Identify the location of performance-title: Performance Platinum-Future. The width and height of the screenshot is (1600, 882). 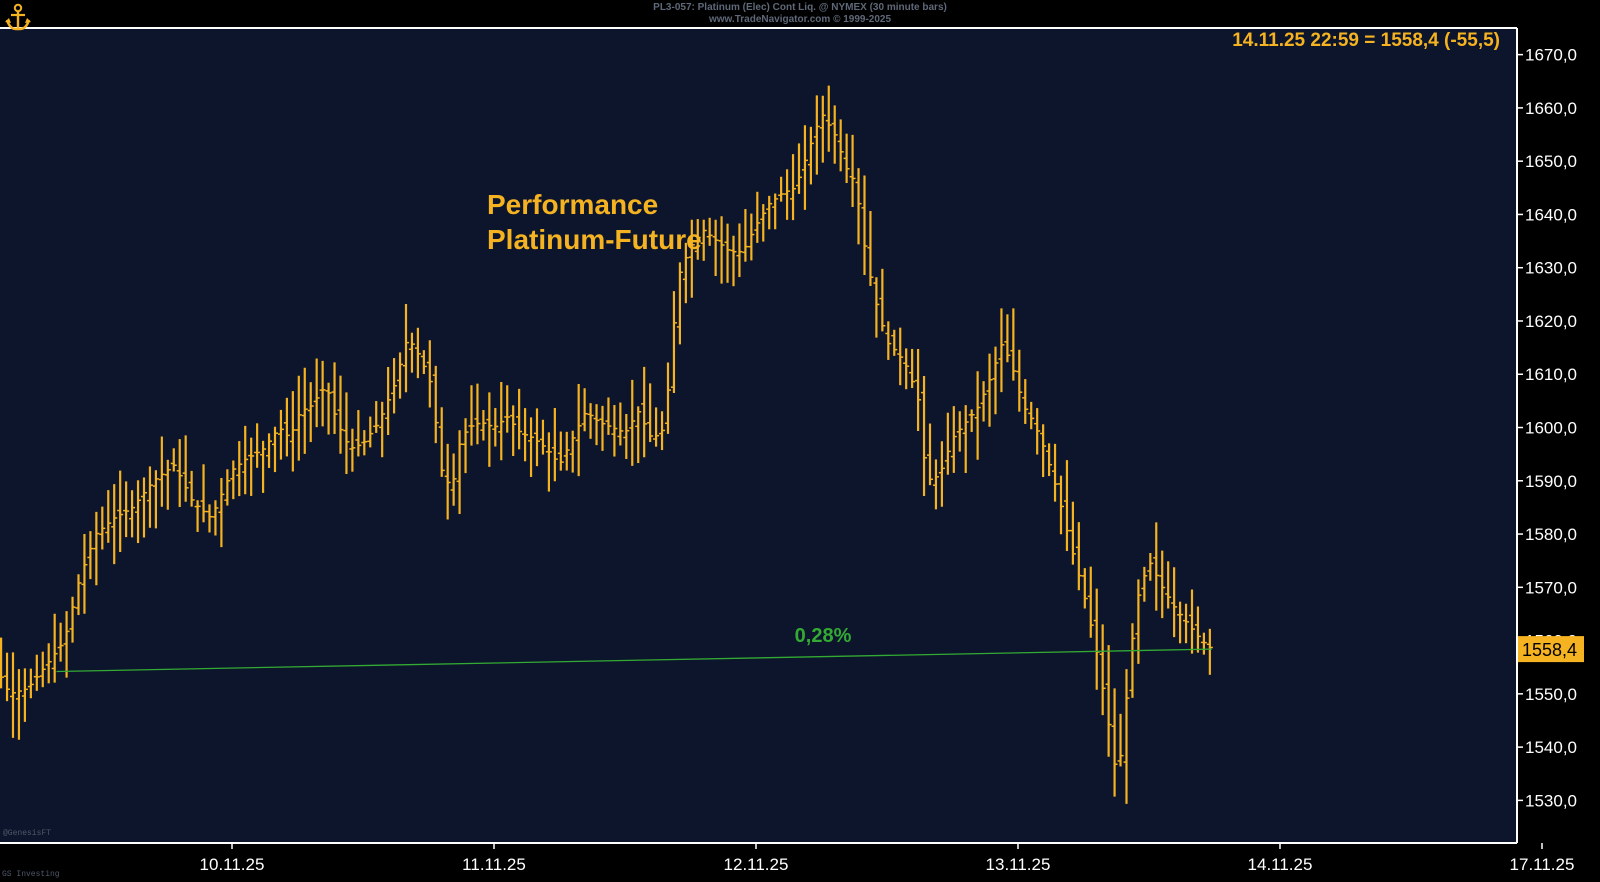
(594, 222).